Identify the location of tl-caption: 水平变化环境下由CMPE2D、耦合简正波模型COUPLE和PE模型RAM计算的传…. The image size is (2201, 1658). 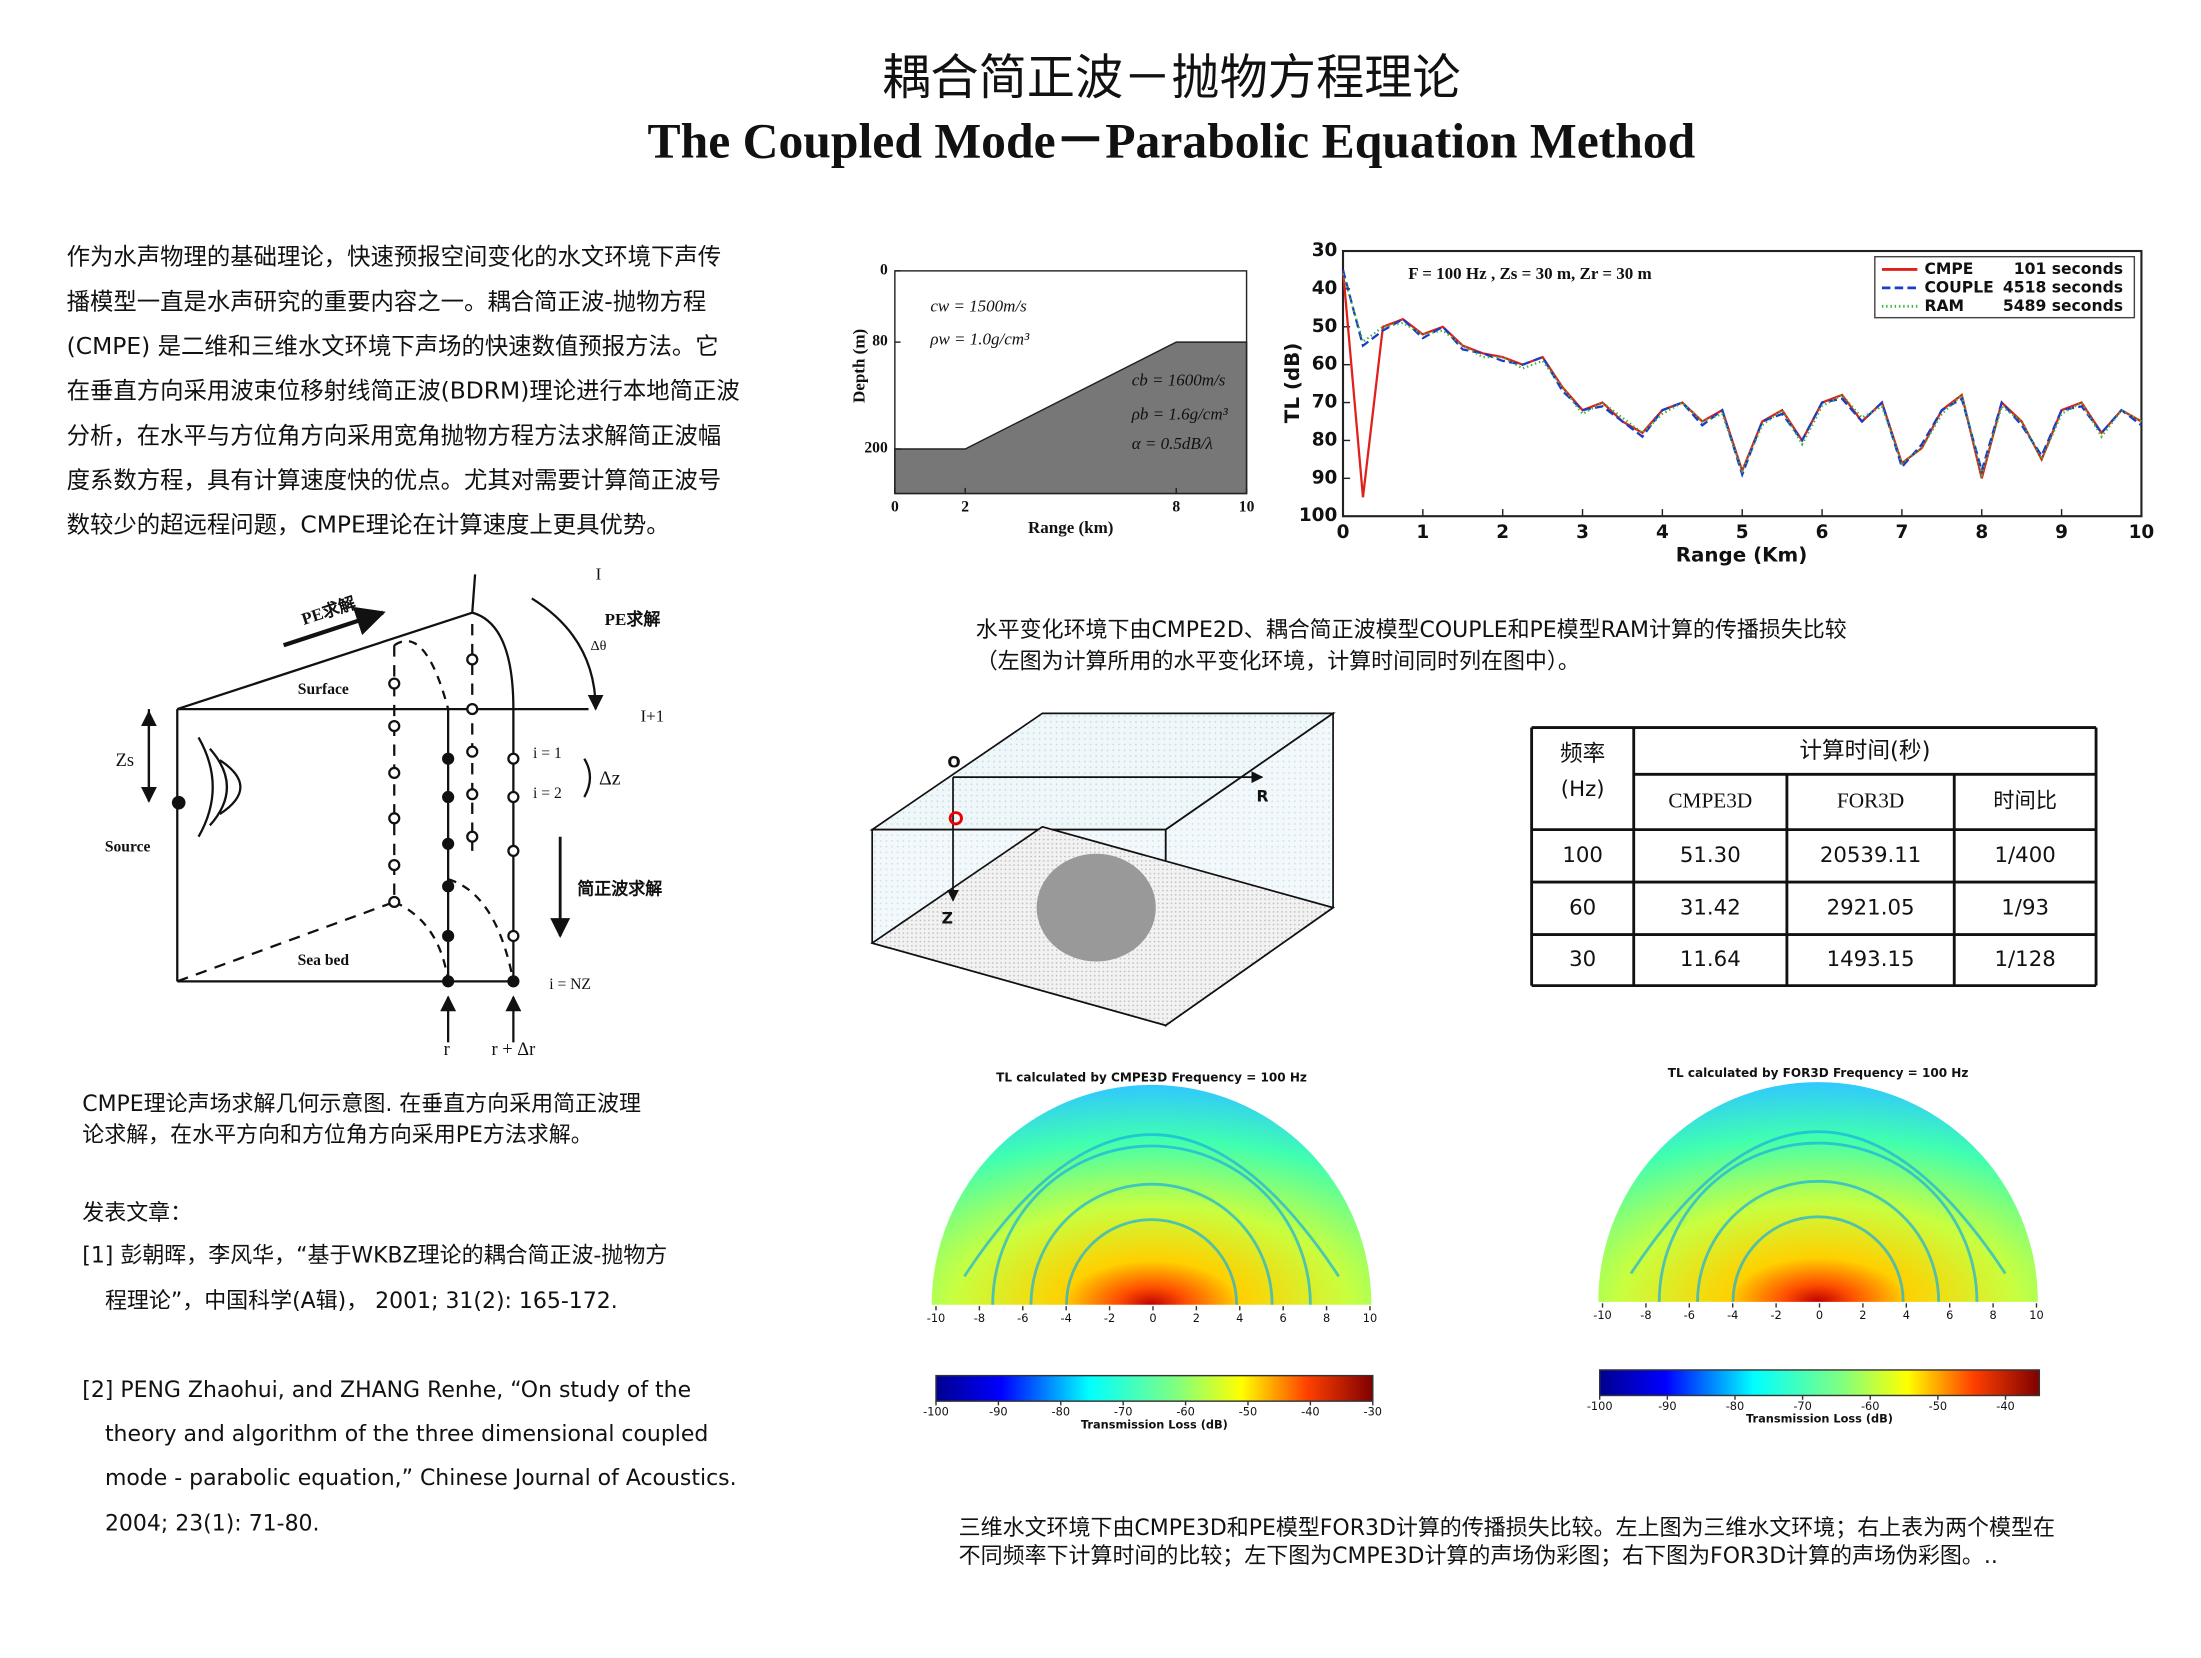
(1411, 630).